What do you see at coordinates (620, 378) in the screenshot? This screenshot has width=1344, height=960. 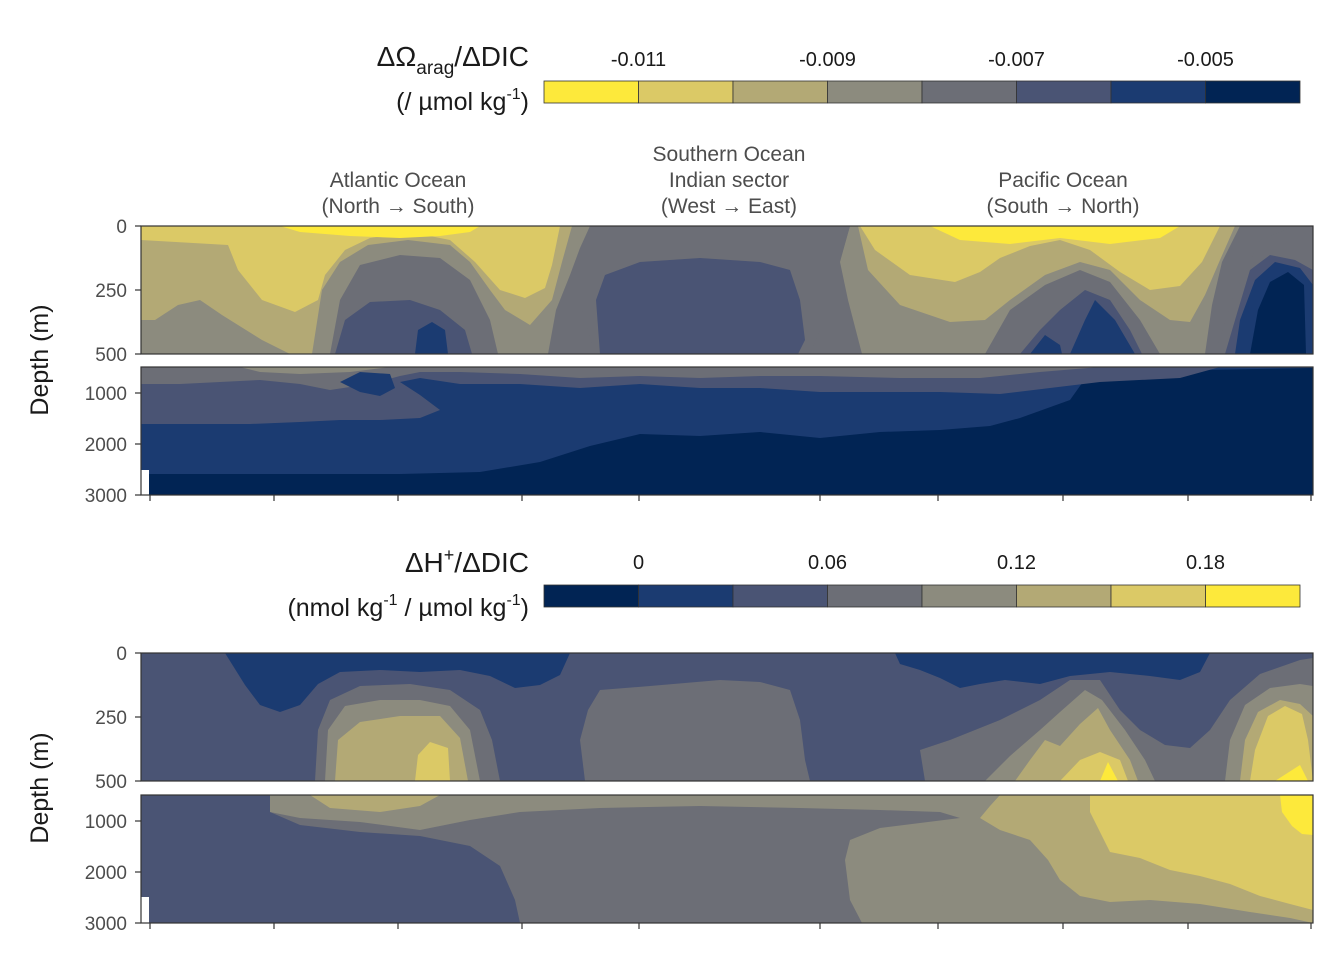 I see `omega-lower-gray` at bounding box center [620, 378].